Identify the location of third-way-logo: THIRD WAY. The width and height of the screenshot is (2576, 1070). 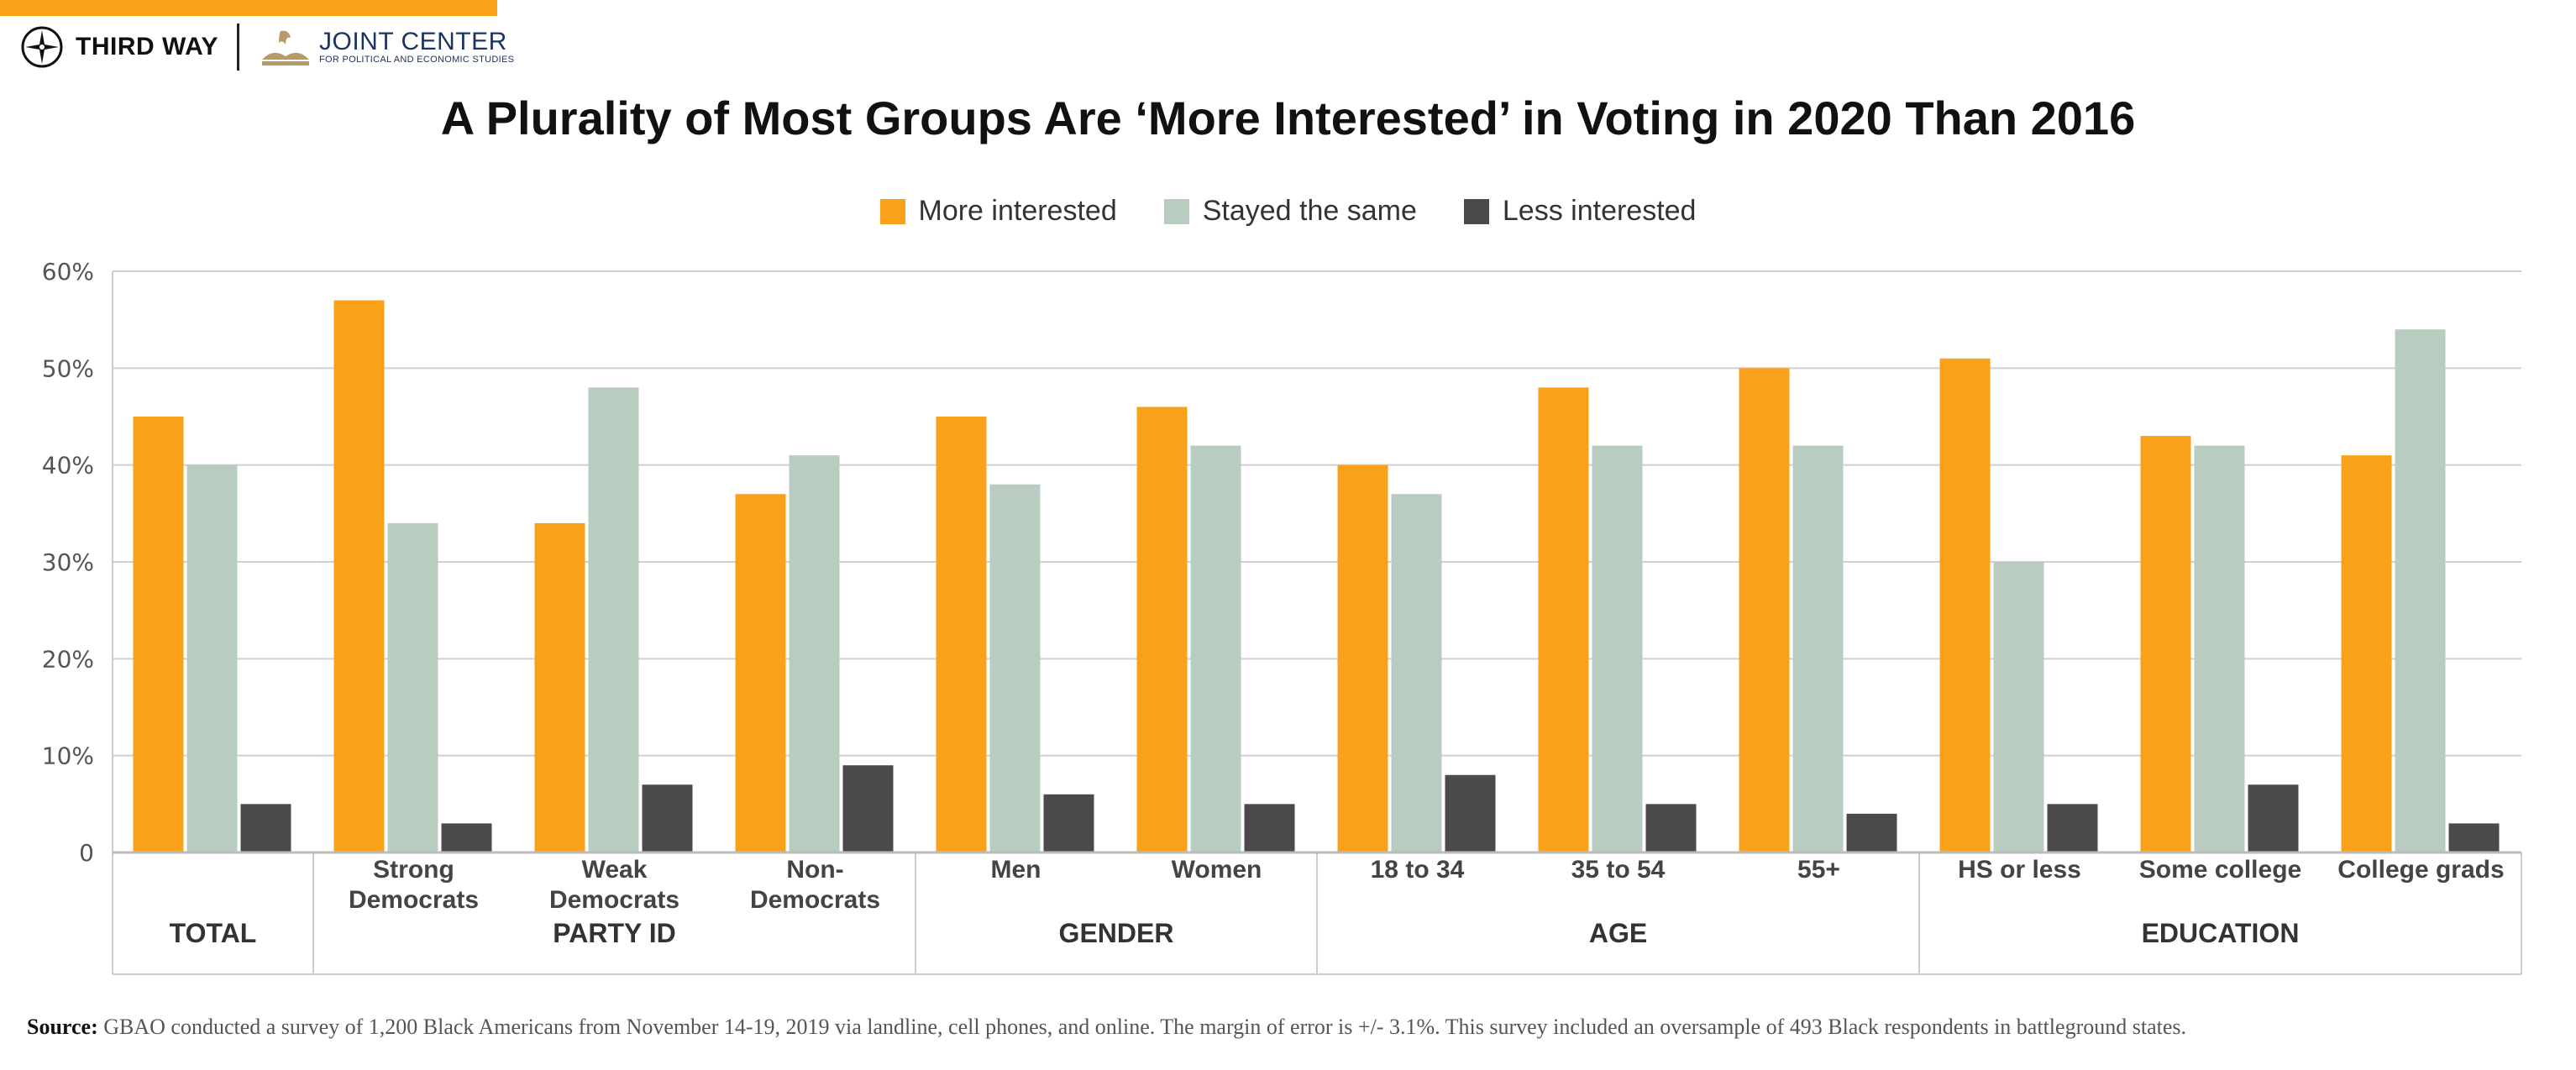
(119, 47).